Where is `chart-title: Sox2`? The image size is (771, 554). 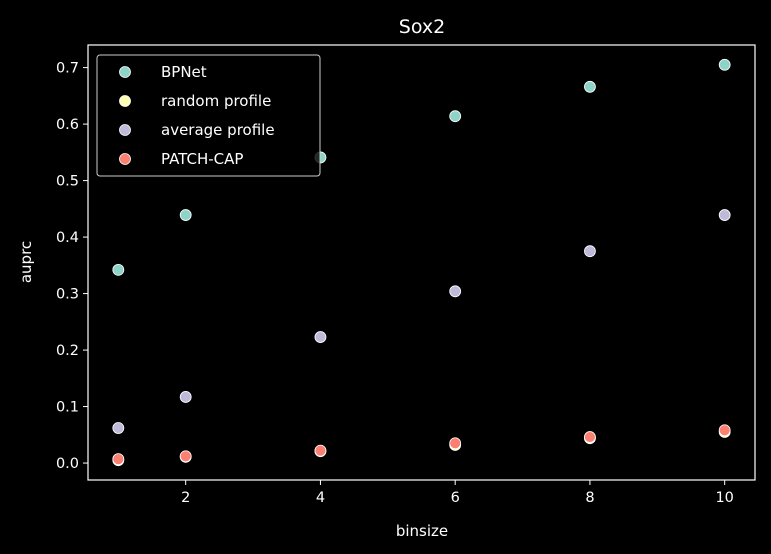
chart-title: Sox2 is located at coordinates (422, 27).